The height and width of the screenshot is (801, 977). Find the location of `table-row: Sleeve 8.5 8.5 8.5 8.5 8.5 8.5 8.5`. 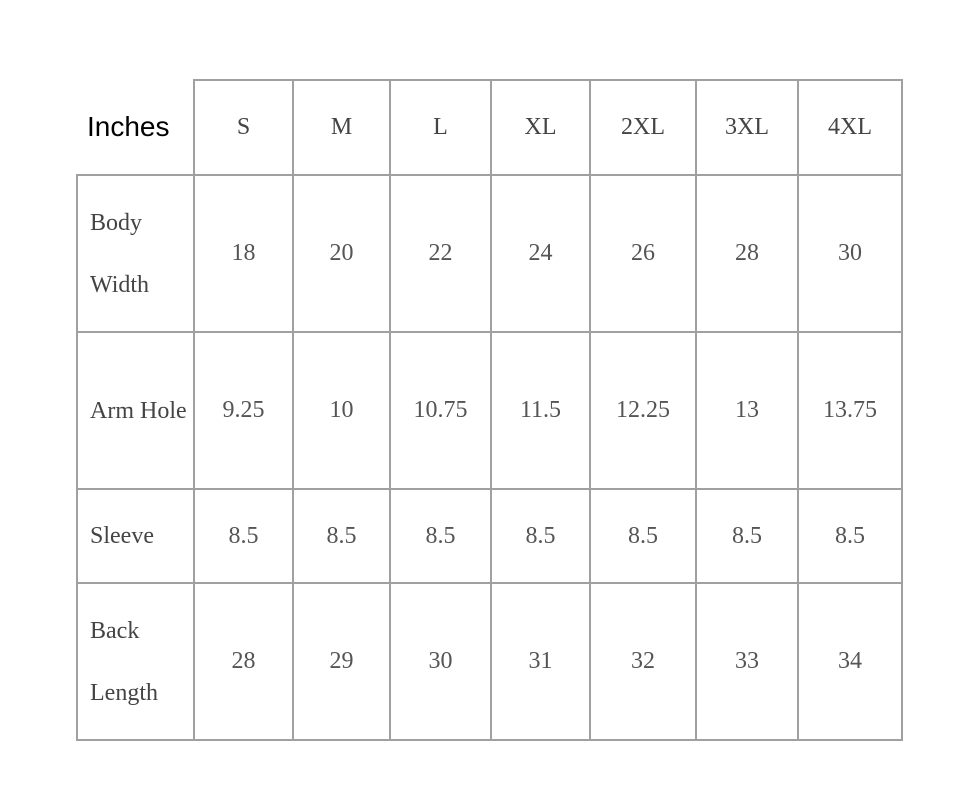

table-row: Sleeve 8.5 8.5 8.5 8.5 8.5 8.5 8.5 is located at coordinates (489, 536).